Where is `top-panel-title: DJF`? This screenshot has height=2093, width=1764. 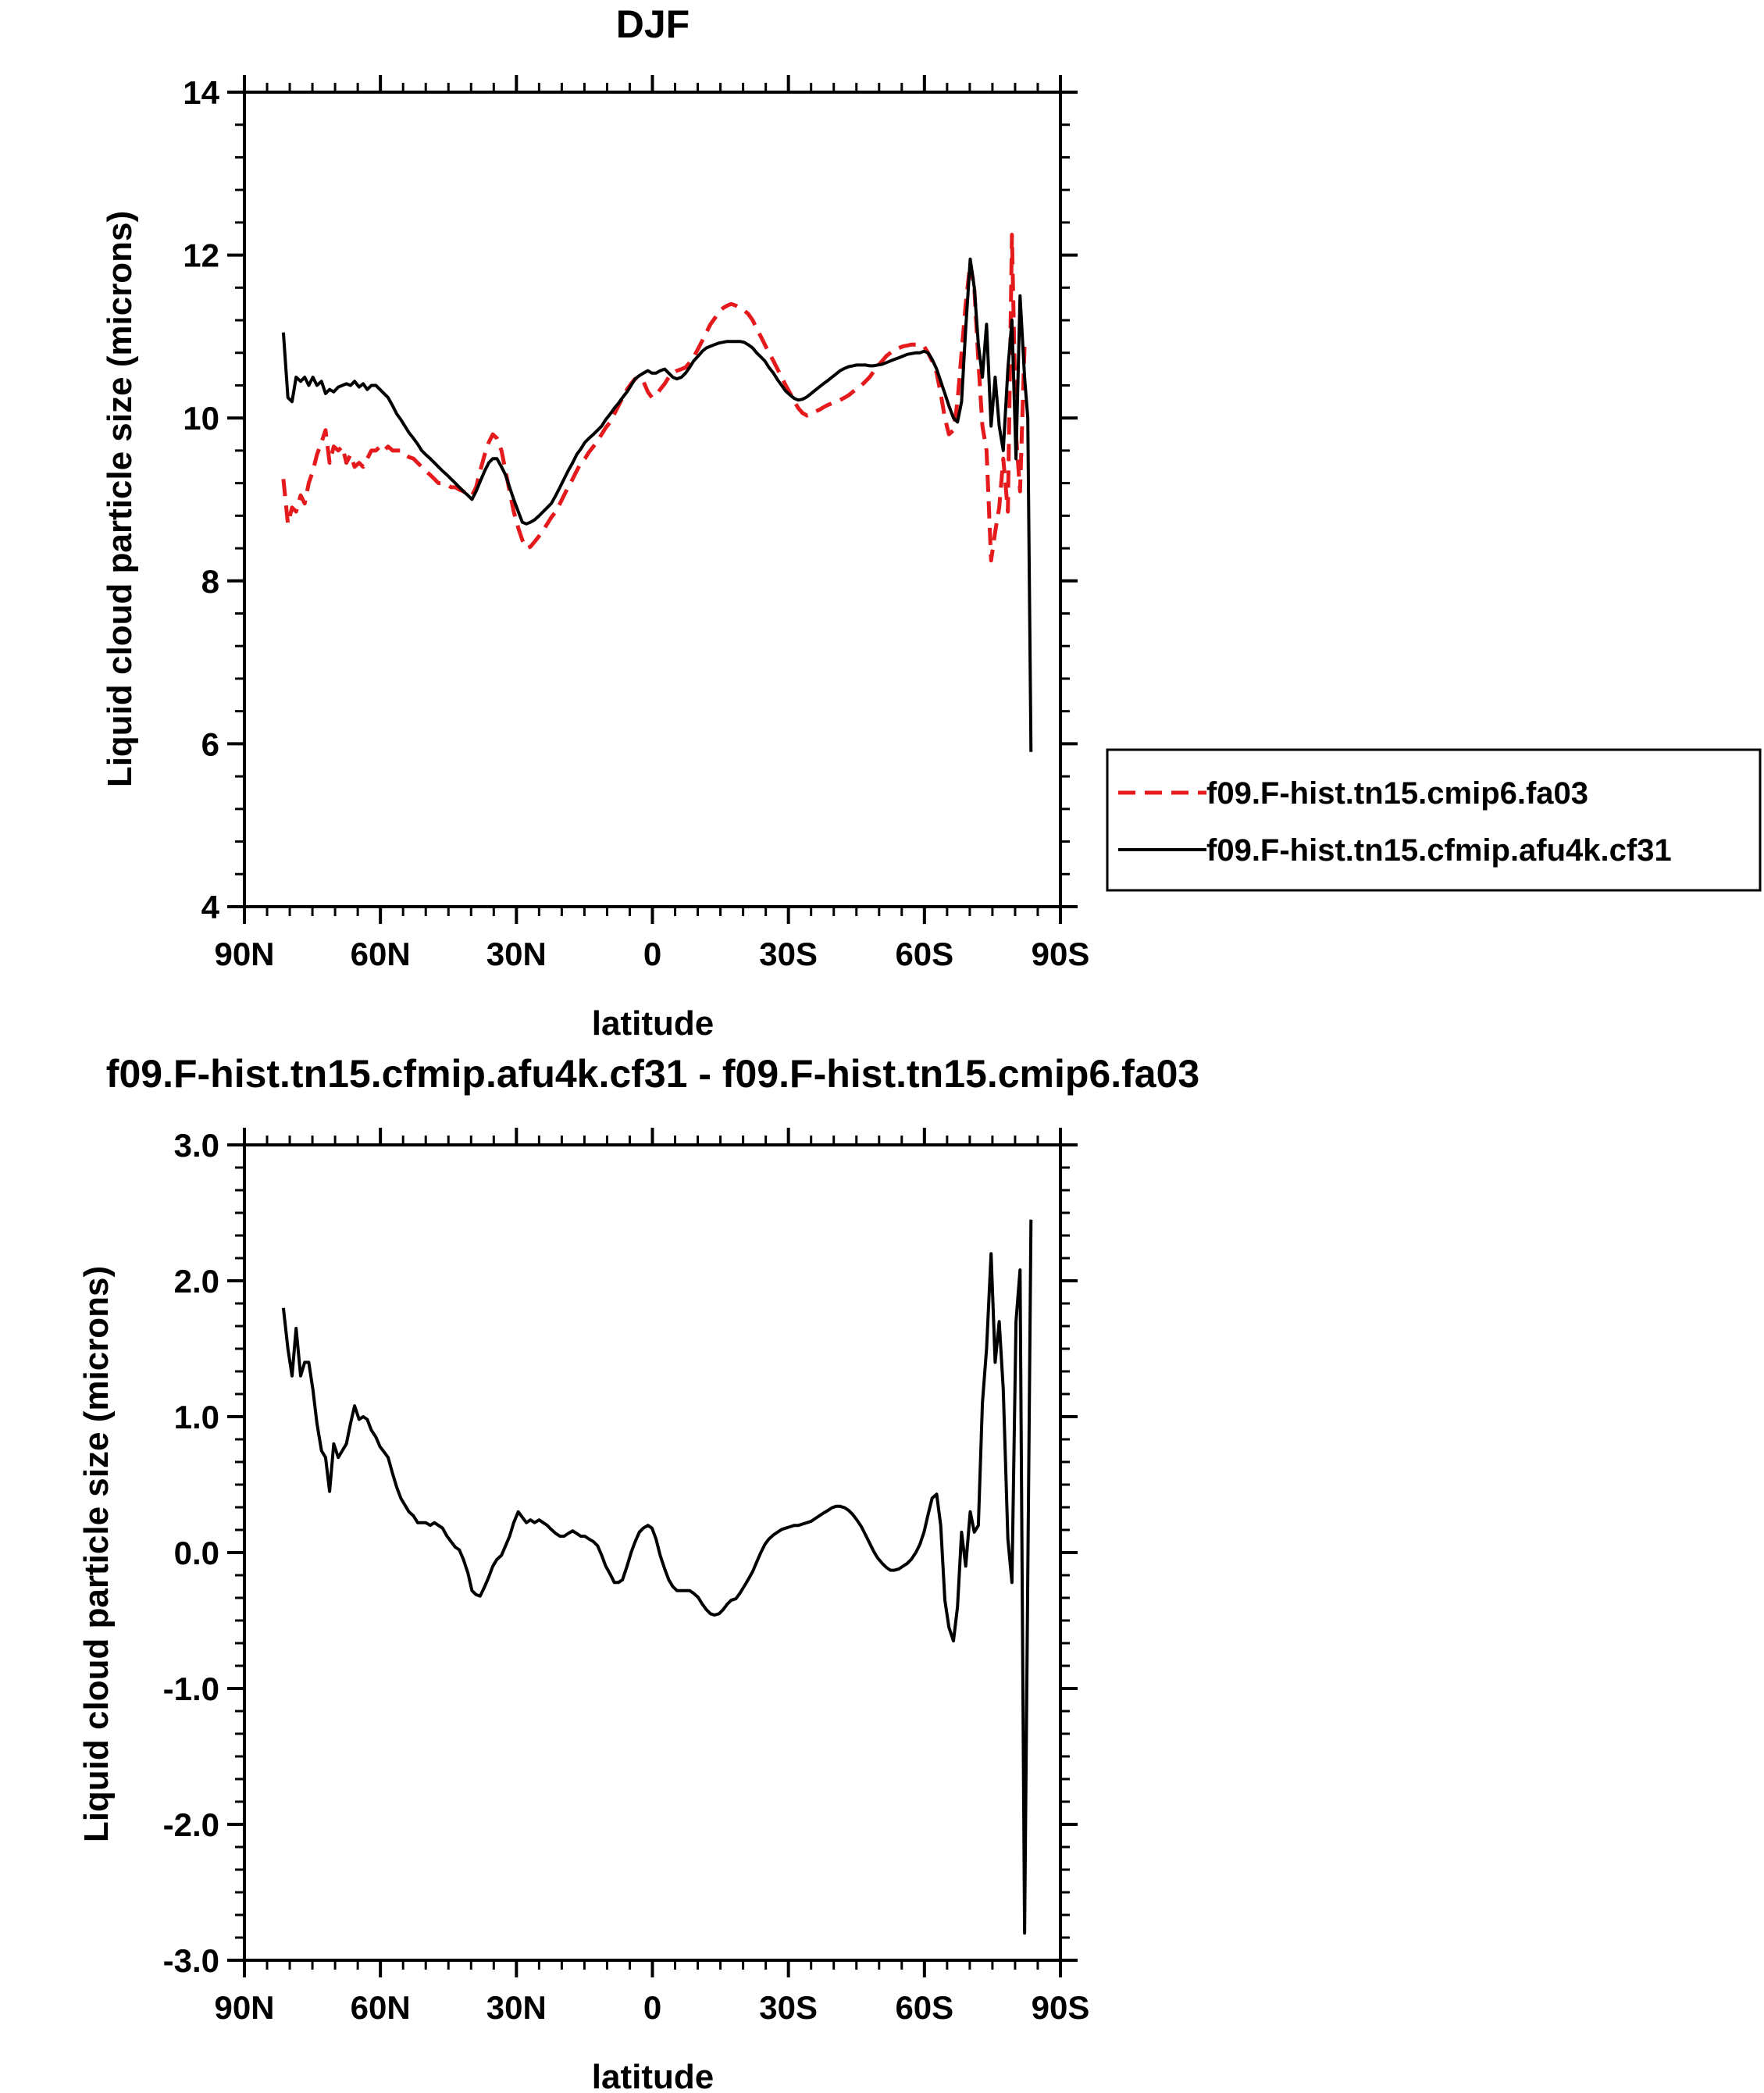
top-panel-title: DJF is located at coordinates (653, 24).